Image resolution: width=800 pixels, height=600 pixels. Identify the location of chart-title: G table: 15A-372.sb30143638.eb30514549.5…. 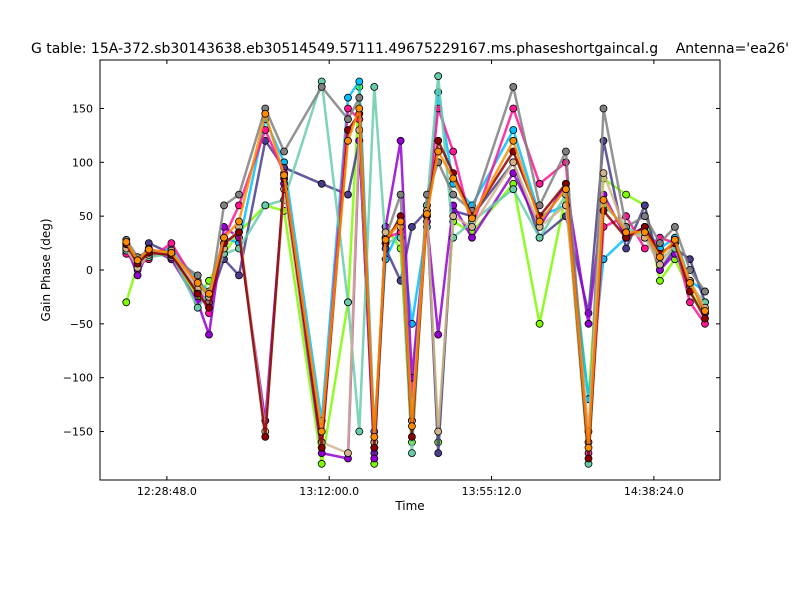
(344, 49).